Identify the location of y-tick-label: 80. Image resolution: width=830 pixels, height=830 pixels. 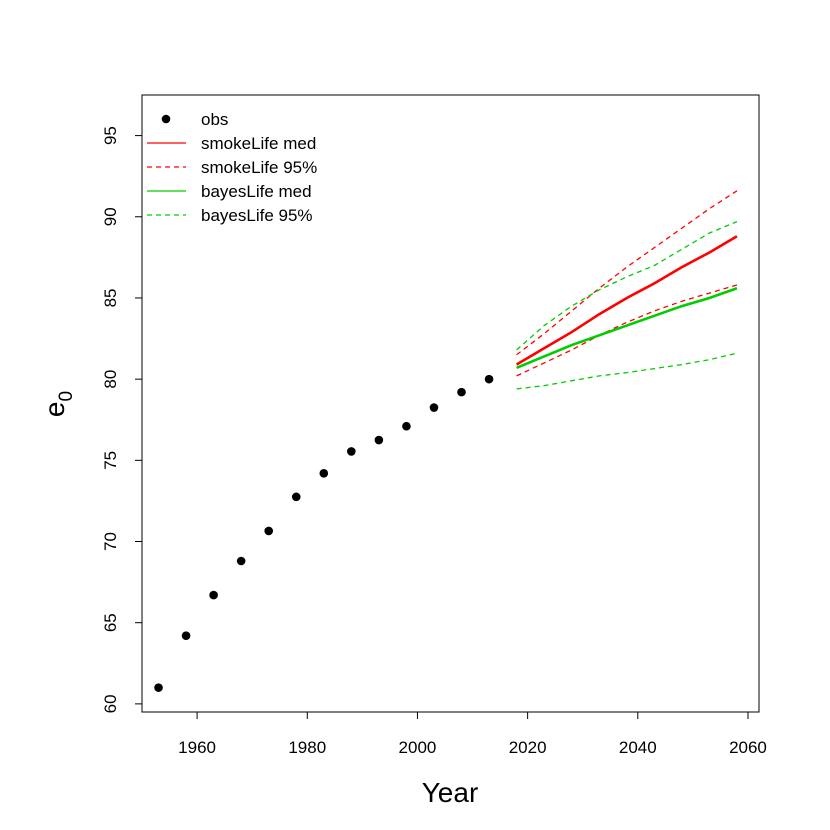
(110, 379).